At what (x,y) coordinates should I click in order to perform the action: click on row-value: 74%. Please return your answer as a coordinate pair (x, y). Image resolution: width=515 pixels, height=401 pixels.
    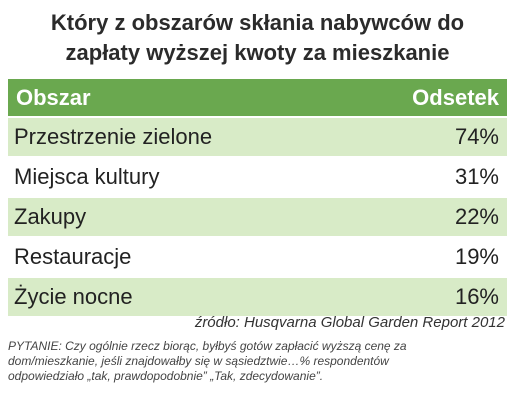
    Looking at the image, I should click on (476, 136).